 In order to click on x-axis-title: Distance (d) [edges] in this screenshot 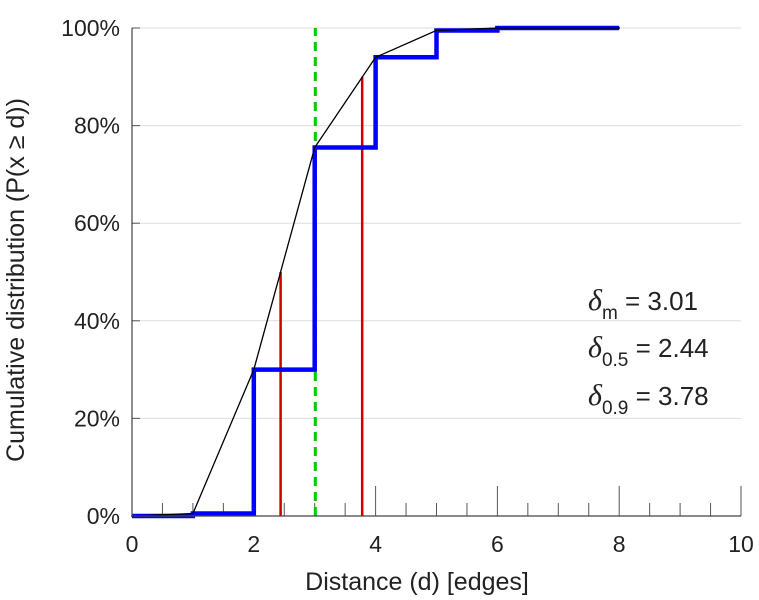, I will do `click(417, 582)`.